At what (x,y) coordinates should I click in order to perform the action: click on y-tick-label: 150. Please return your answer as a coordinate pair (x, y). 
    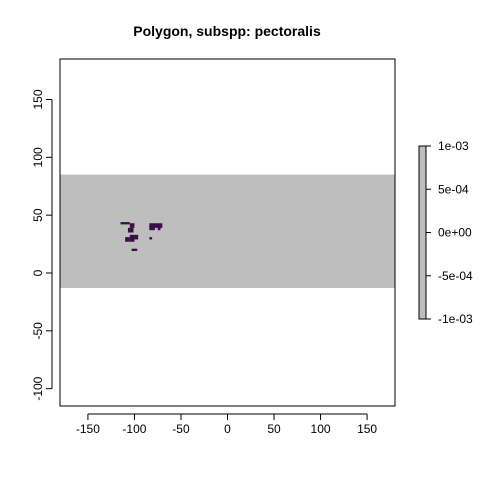
    Looking at the image, I should click on (38, 99).